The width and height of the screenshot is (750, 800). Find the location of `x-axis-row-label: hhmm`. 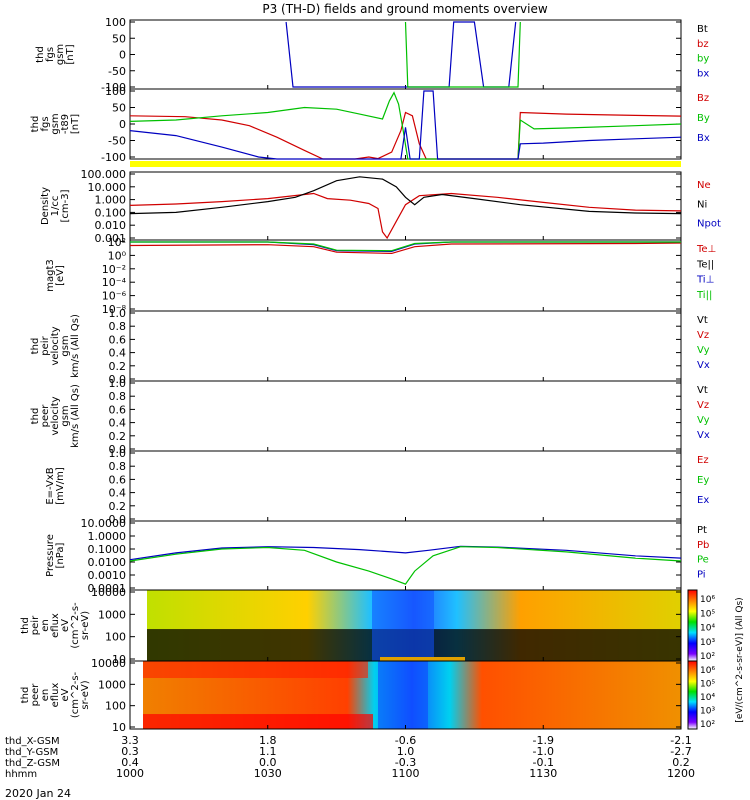

x-axis-row-label: hhmm is located at coordinates (21, 774).